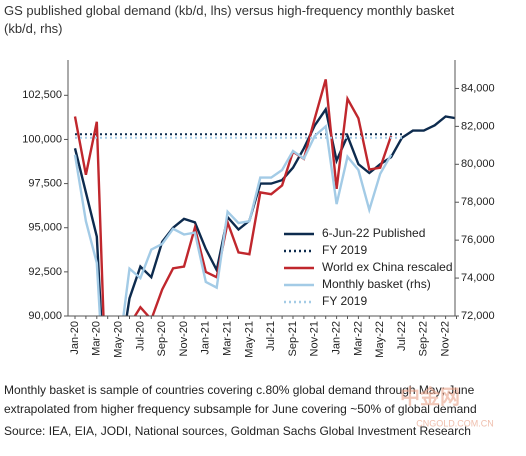 Image resolution: width=526 pixels, height=456 pixels. I want to click on y2-tick-label: 76,000, so click(478, 240).